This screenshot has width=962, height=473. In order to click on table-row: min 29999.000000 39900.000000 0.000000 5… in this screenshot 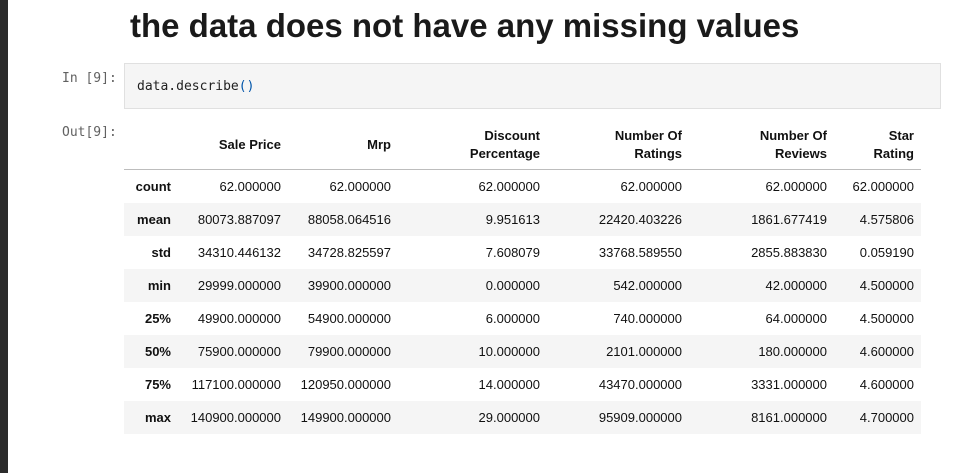, I will do `click(522, 285)`.